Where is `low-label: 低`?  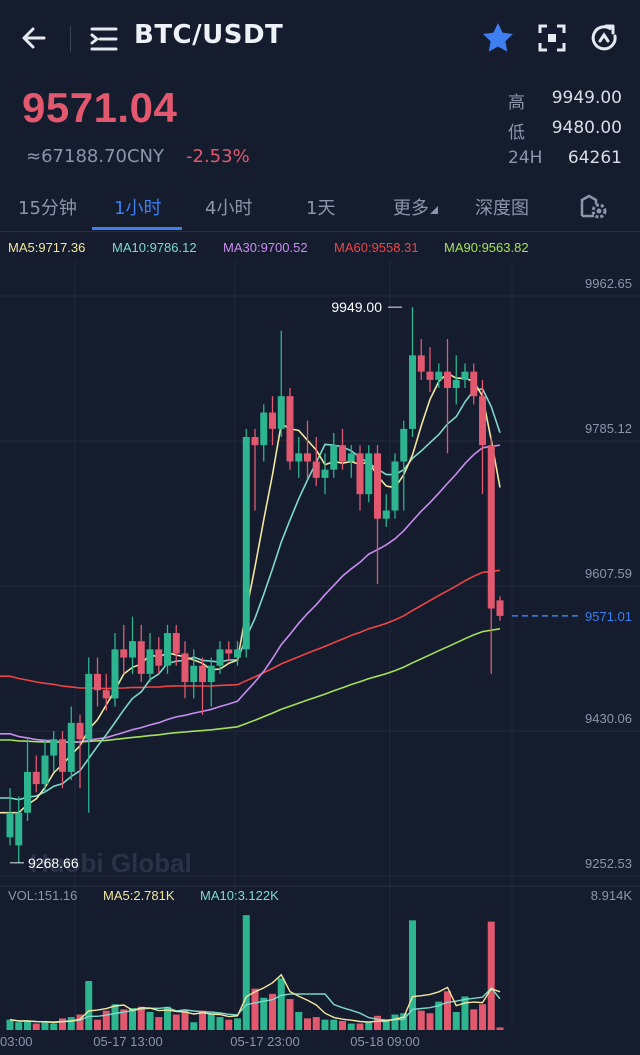 low-label: 低 is located at coordinates (516, 133).